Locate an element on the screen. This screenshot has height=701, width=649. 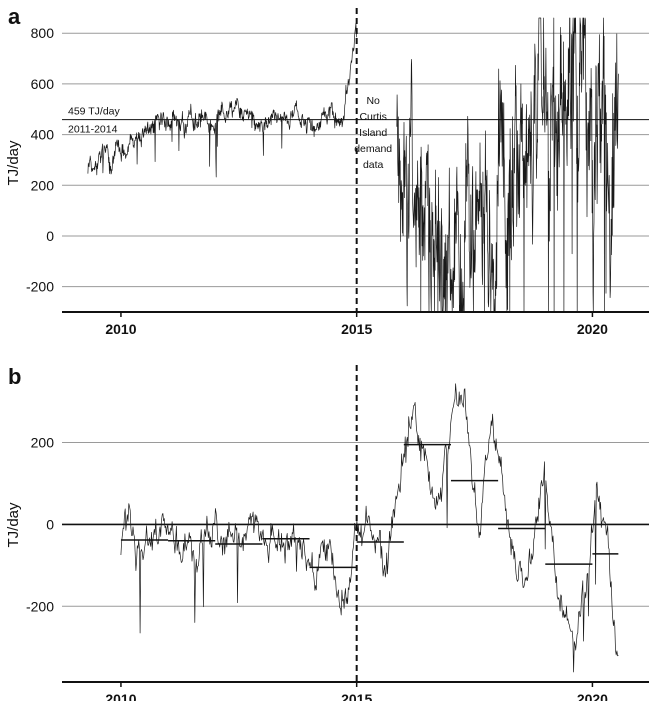
reference-period-label: 2011-2014 is located at coordinates (93, 130).